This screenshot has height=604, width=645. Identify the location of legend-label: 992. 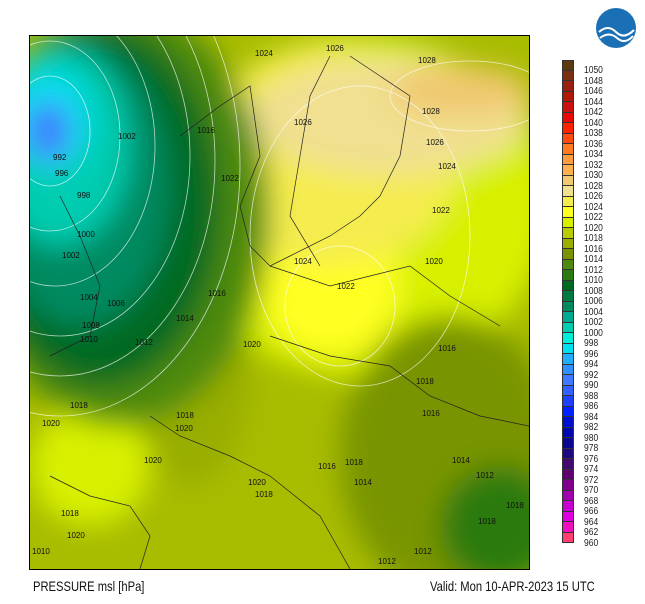
(591, 375).